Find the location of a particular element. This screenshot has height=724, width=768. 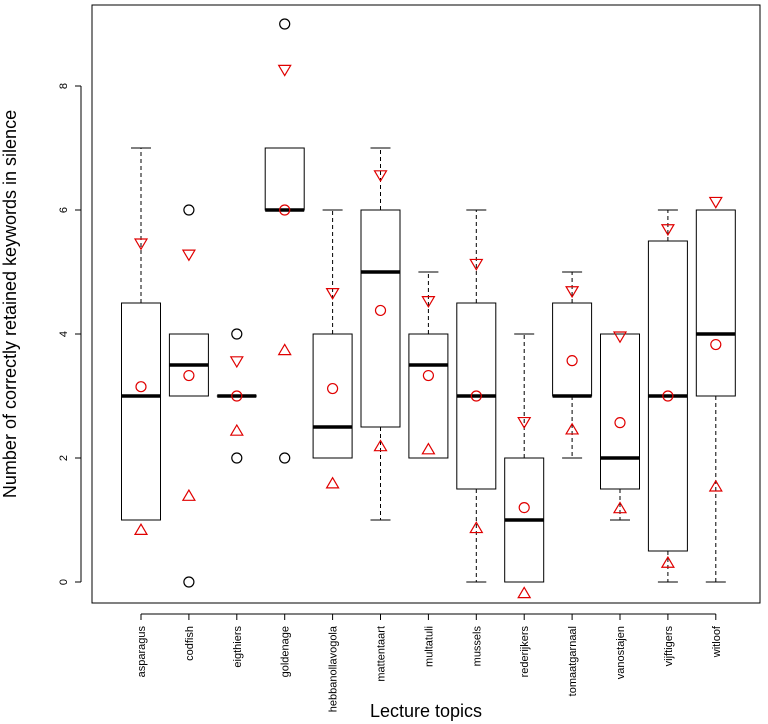

box-eigthiers is located at coordinates (236, 396).